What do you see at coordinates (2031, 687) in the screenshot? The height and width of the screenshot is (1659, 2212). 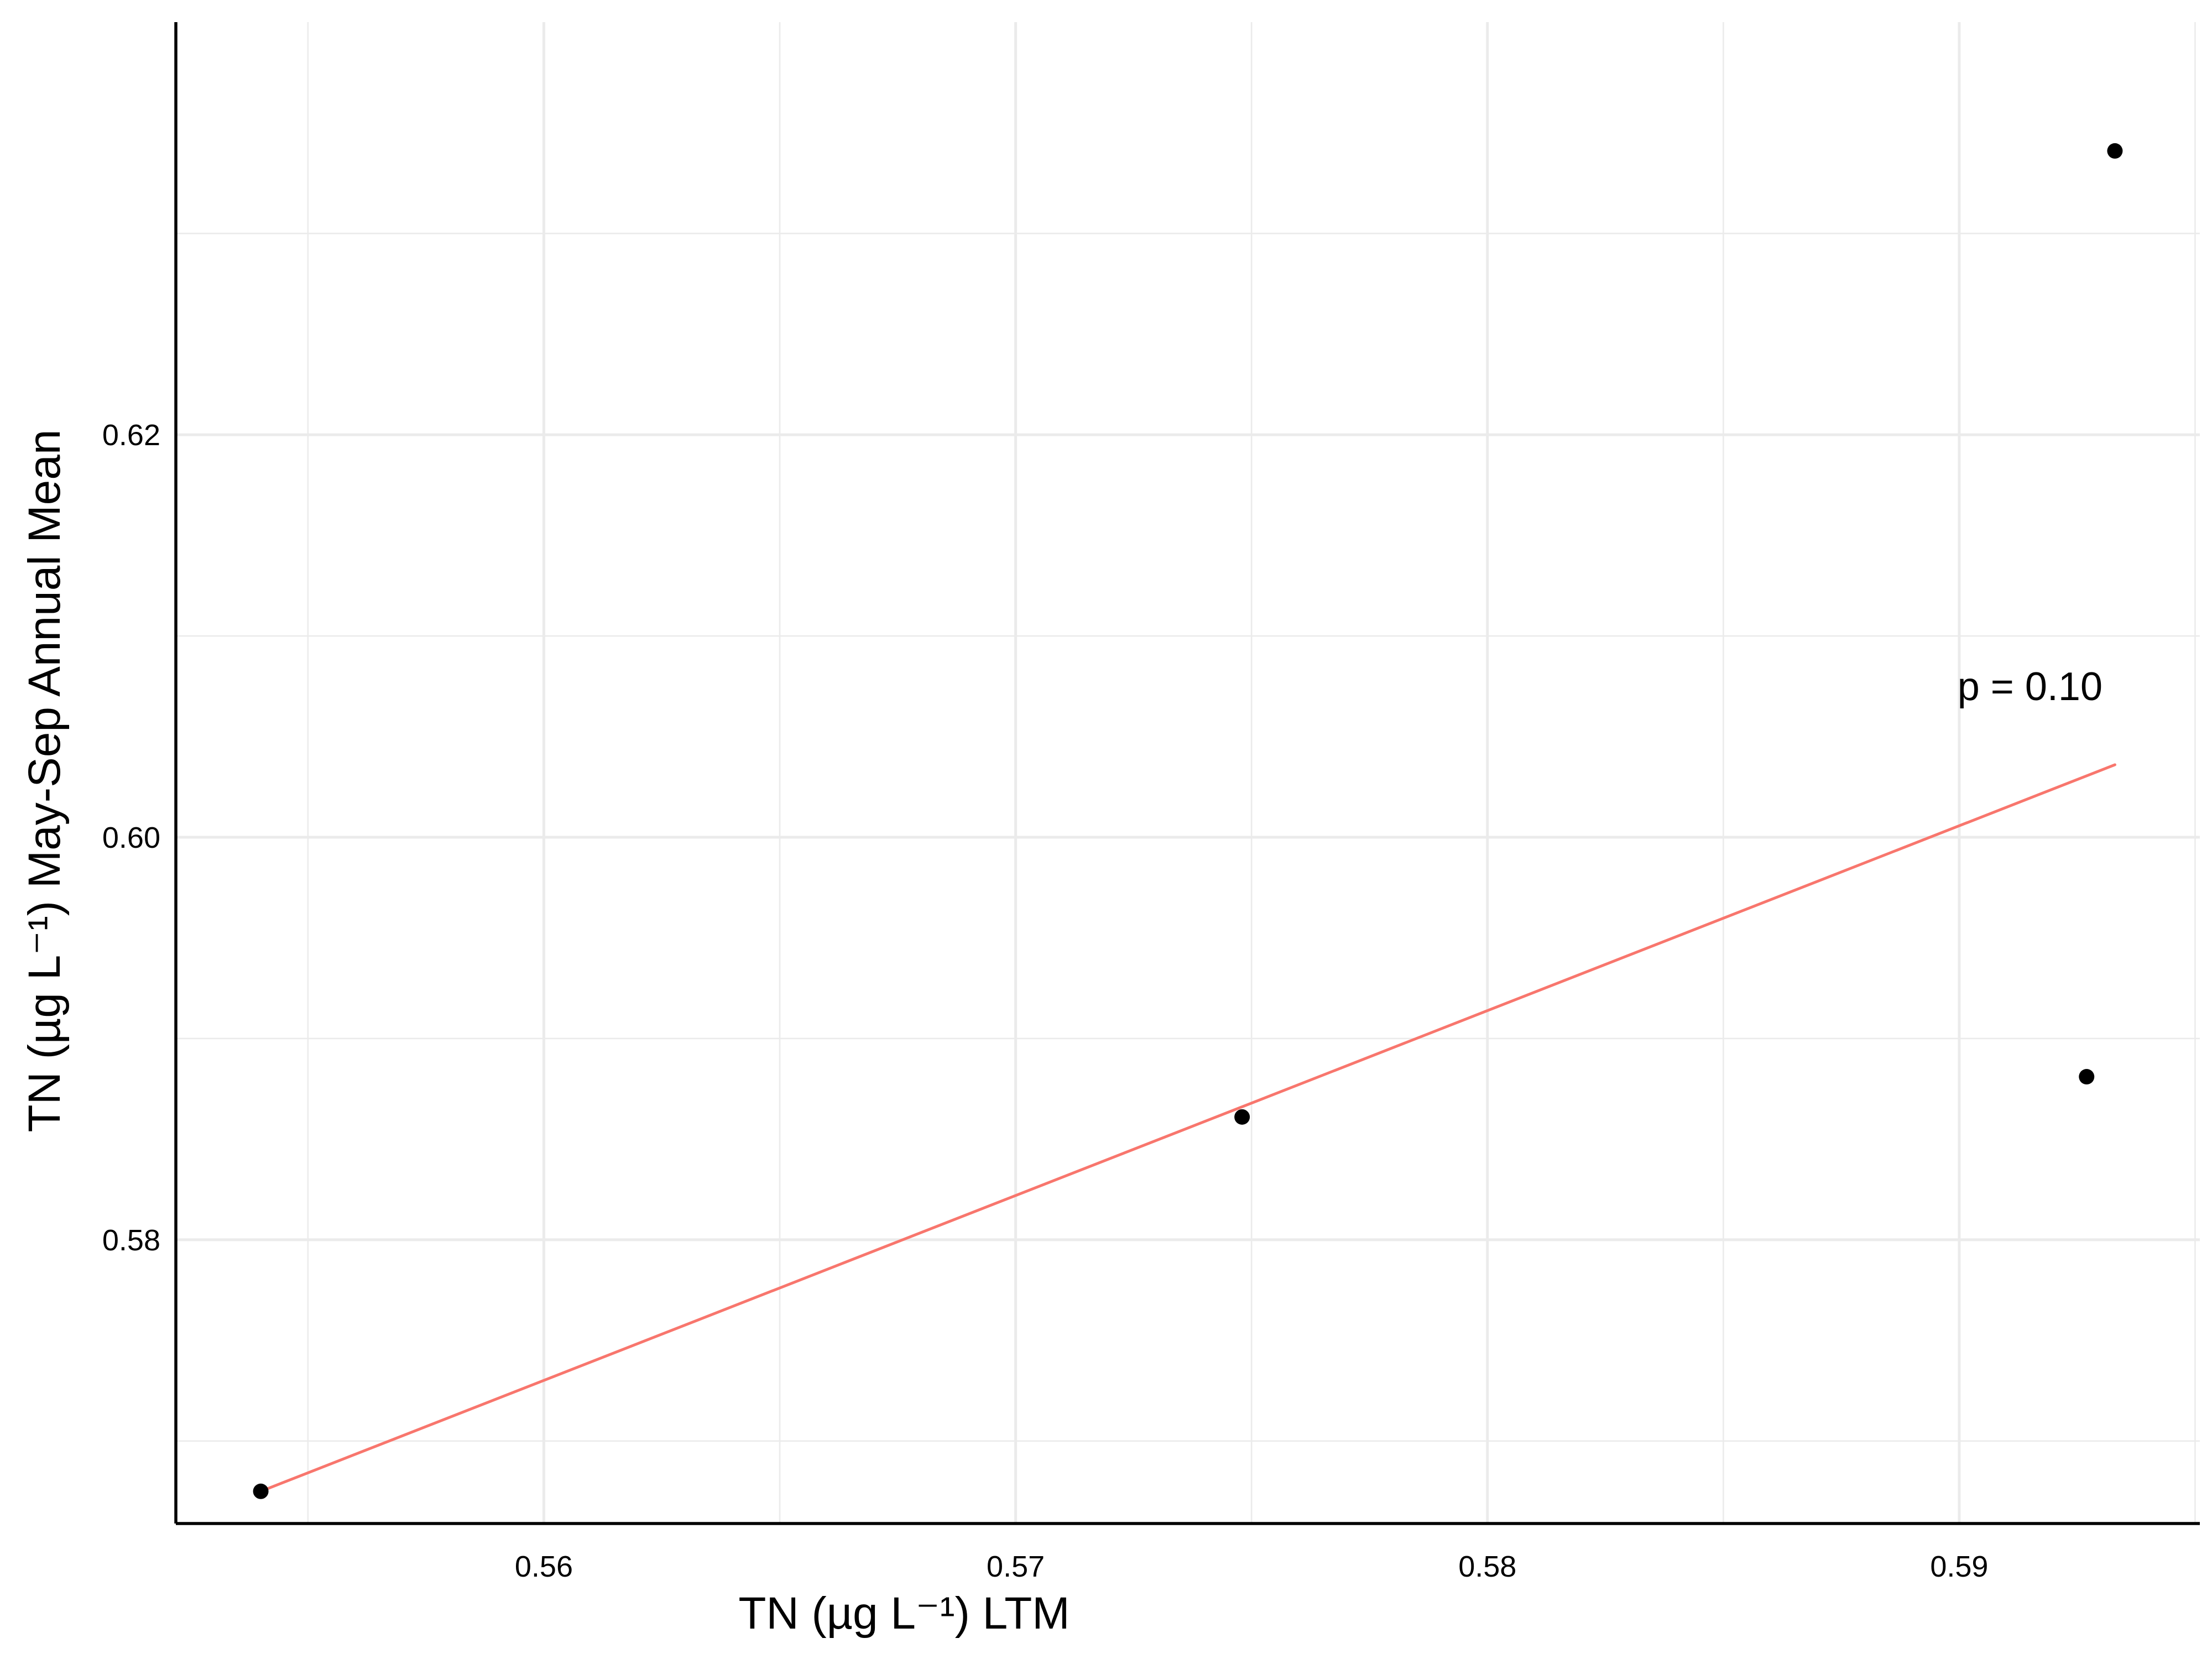 I see `p-value-annotation: p = 0.10` at bounding box center [2031, 687].